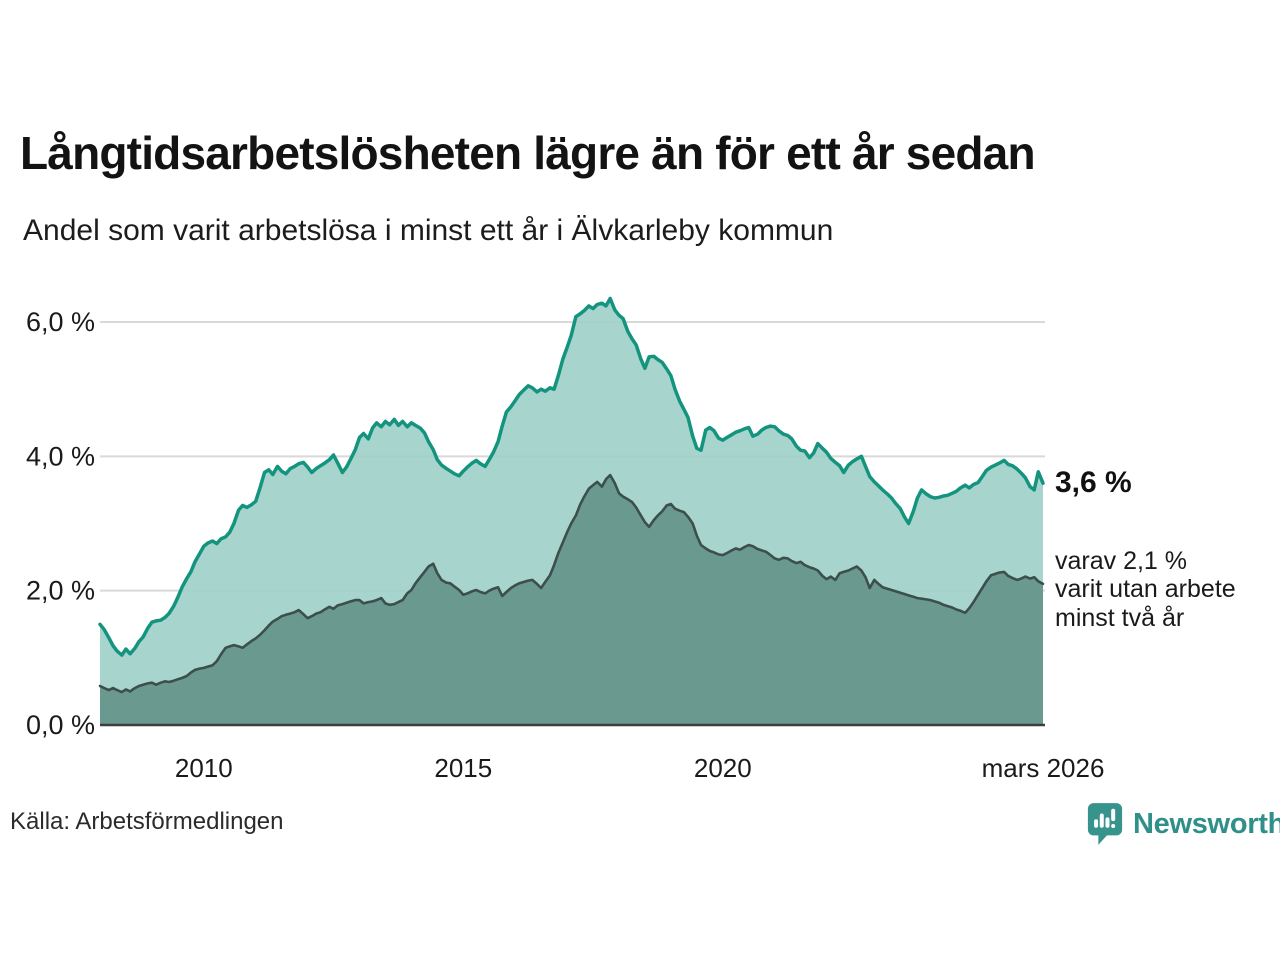 The height and width of the screenshot is (960, 1280). Describe the element at coordinates (60, 591) in the screenshot. I see `y-tick-label: 2,0 %` at that location.